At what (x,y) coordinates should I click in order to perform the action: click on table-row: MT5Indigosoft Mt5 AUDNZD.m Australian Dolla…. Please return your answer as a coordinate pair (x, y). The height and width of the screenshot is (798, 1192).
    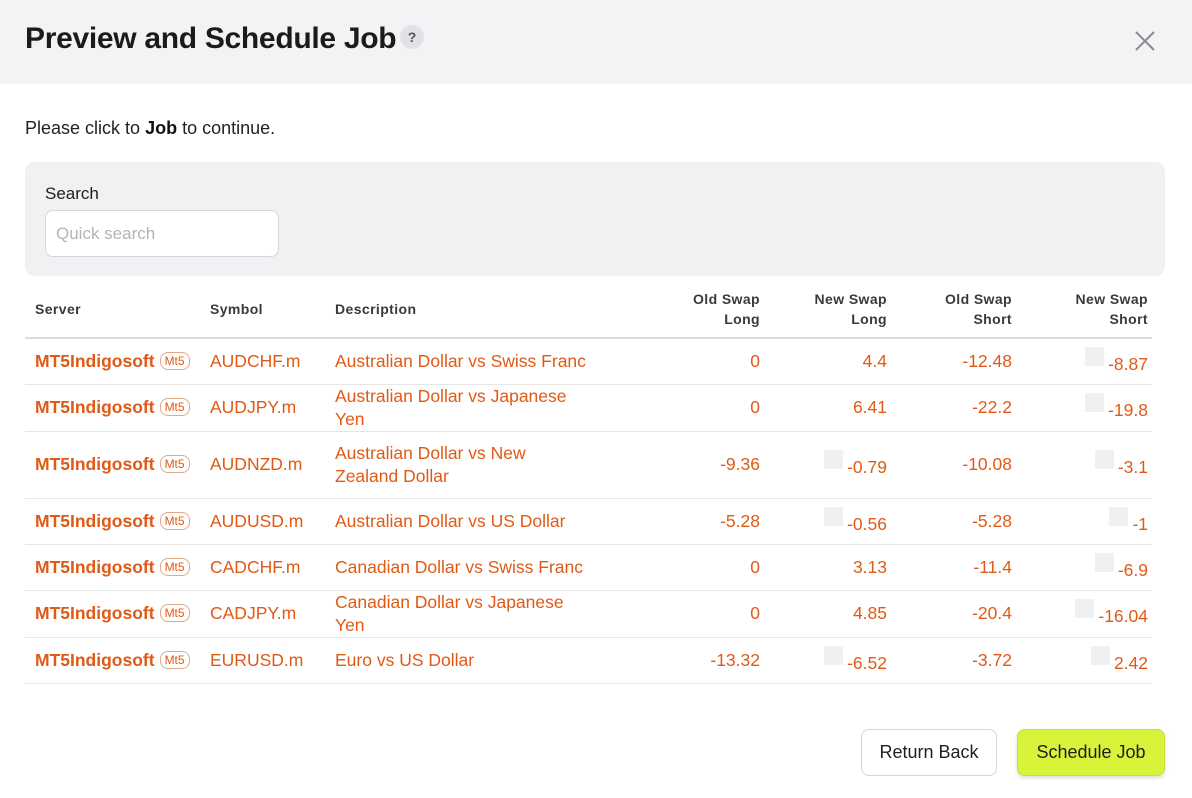
    Looking at the image, I should click on (588, 465).